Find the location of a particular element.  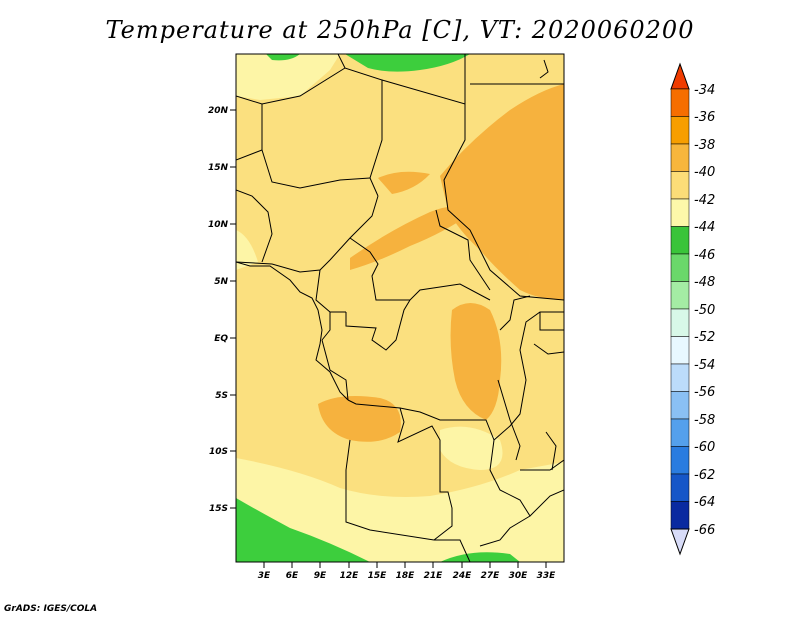

colorbar-label: -34 is located at coordinates (704, 90).